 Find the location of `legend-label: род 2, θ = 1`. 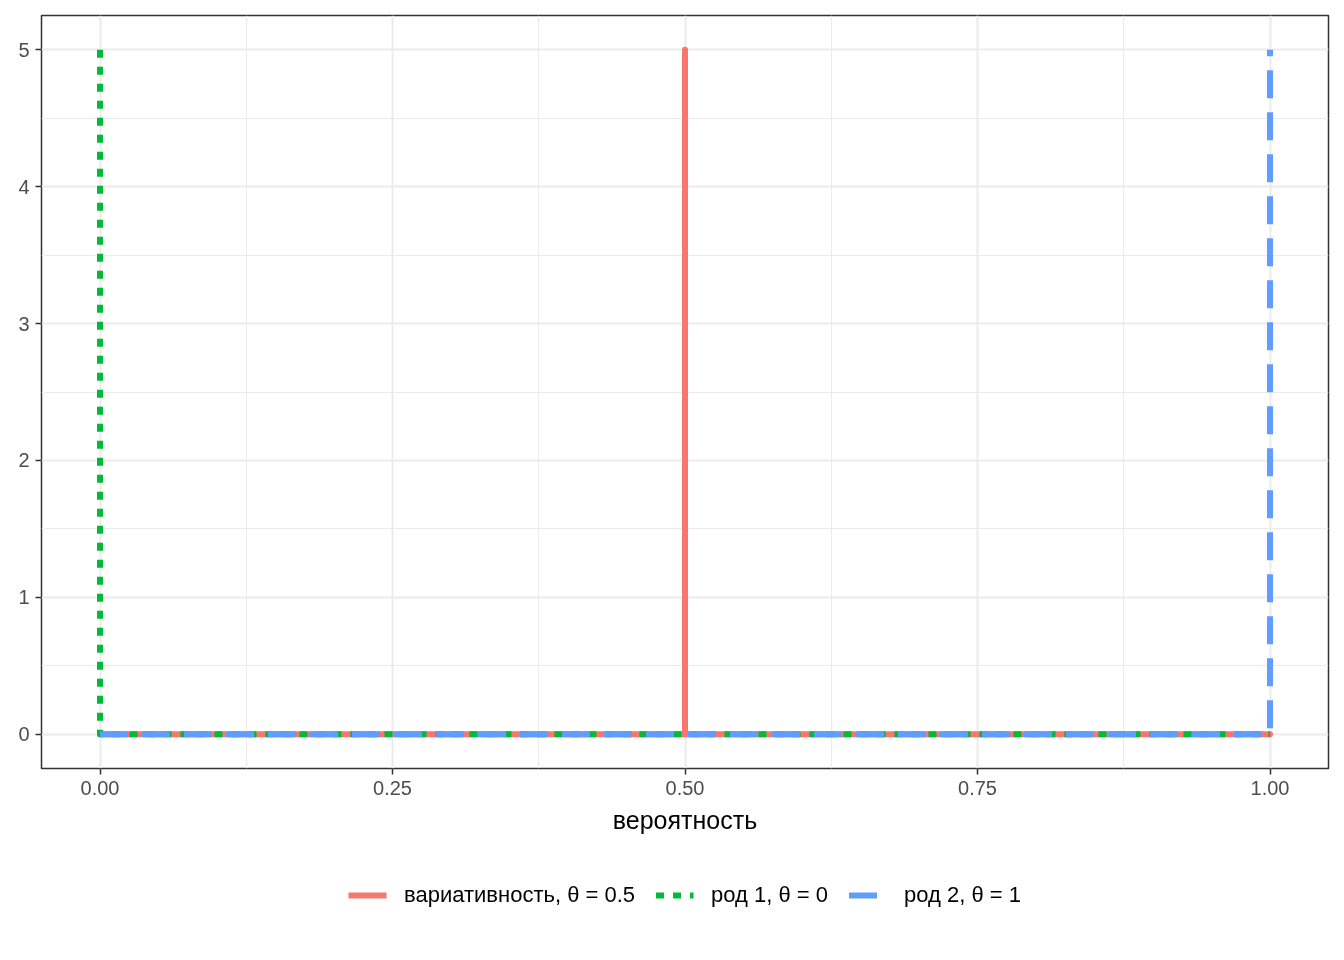

legend-label: род 2, θ = 1 is located at coordinates (962, 894).